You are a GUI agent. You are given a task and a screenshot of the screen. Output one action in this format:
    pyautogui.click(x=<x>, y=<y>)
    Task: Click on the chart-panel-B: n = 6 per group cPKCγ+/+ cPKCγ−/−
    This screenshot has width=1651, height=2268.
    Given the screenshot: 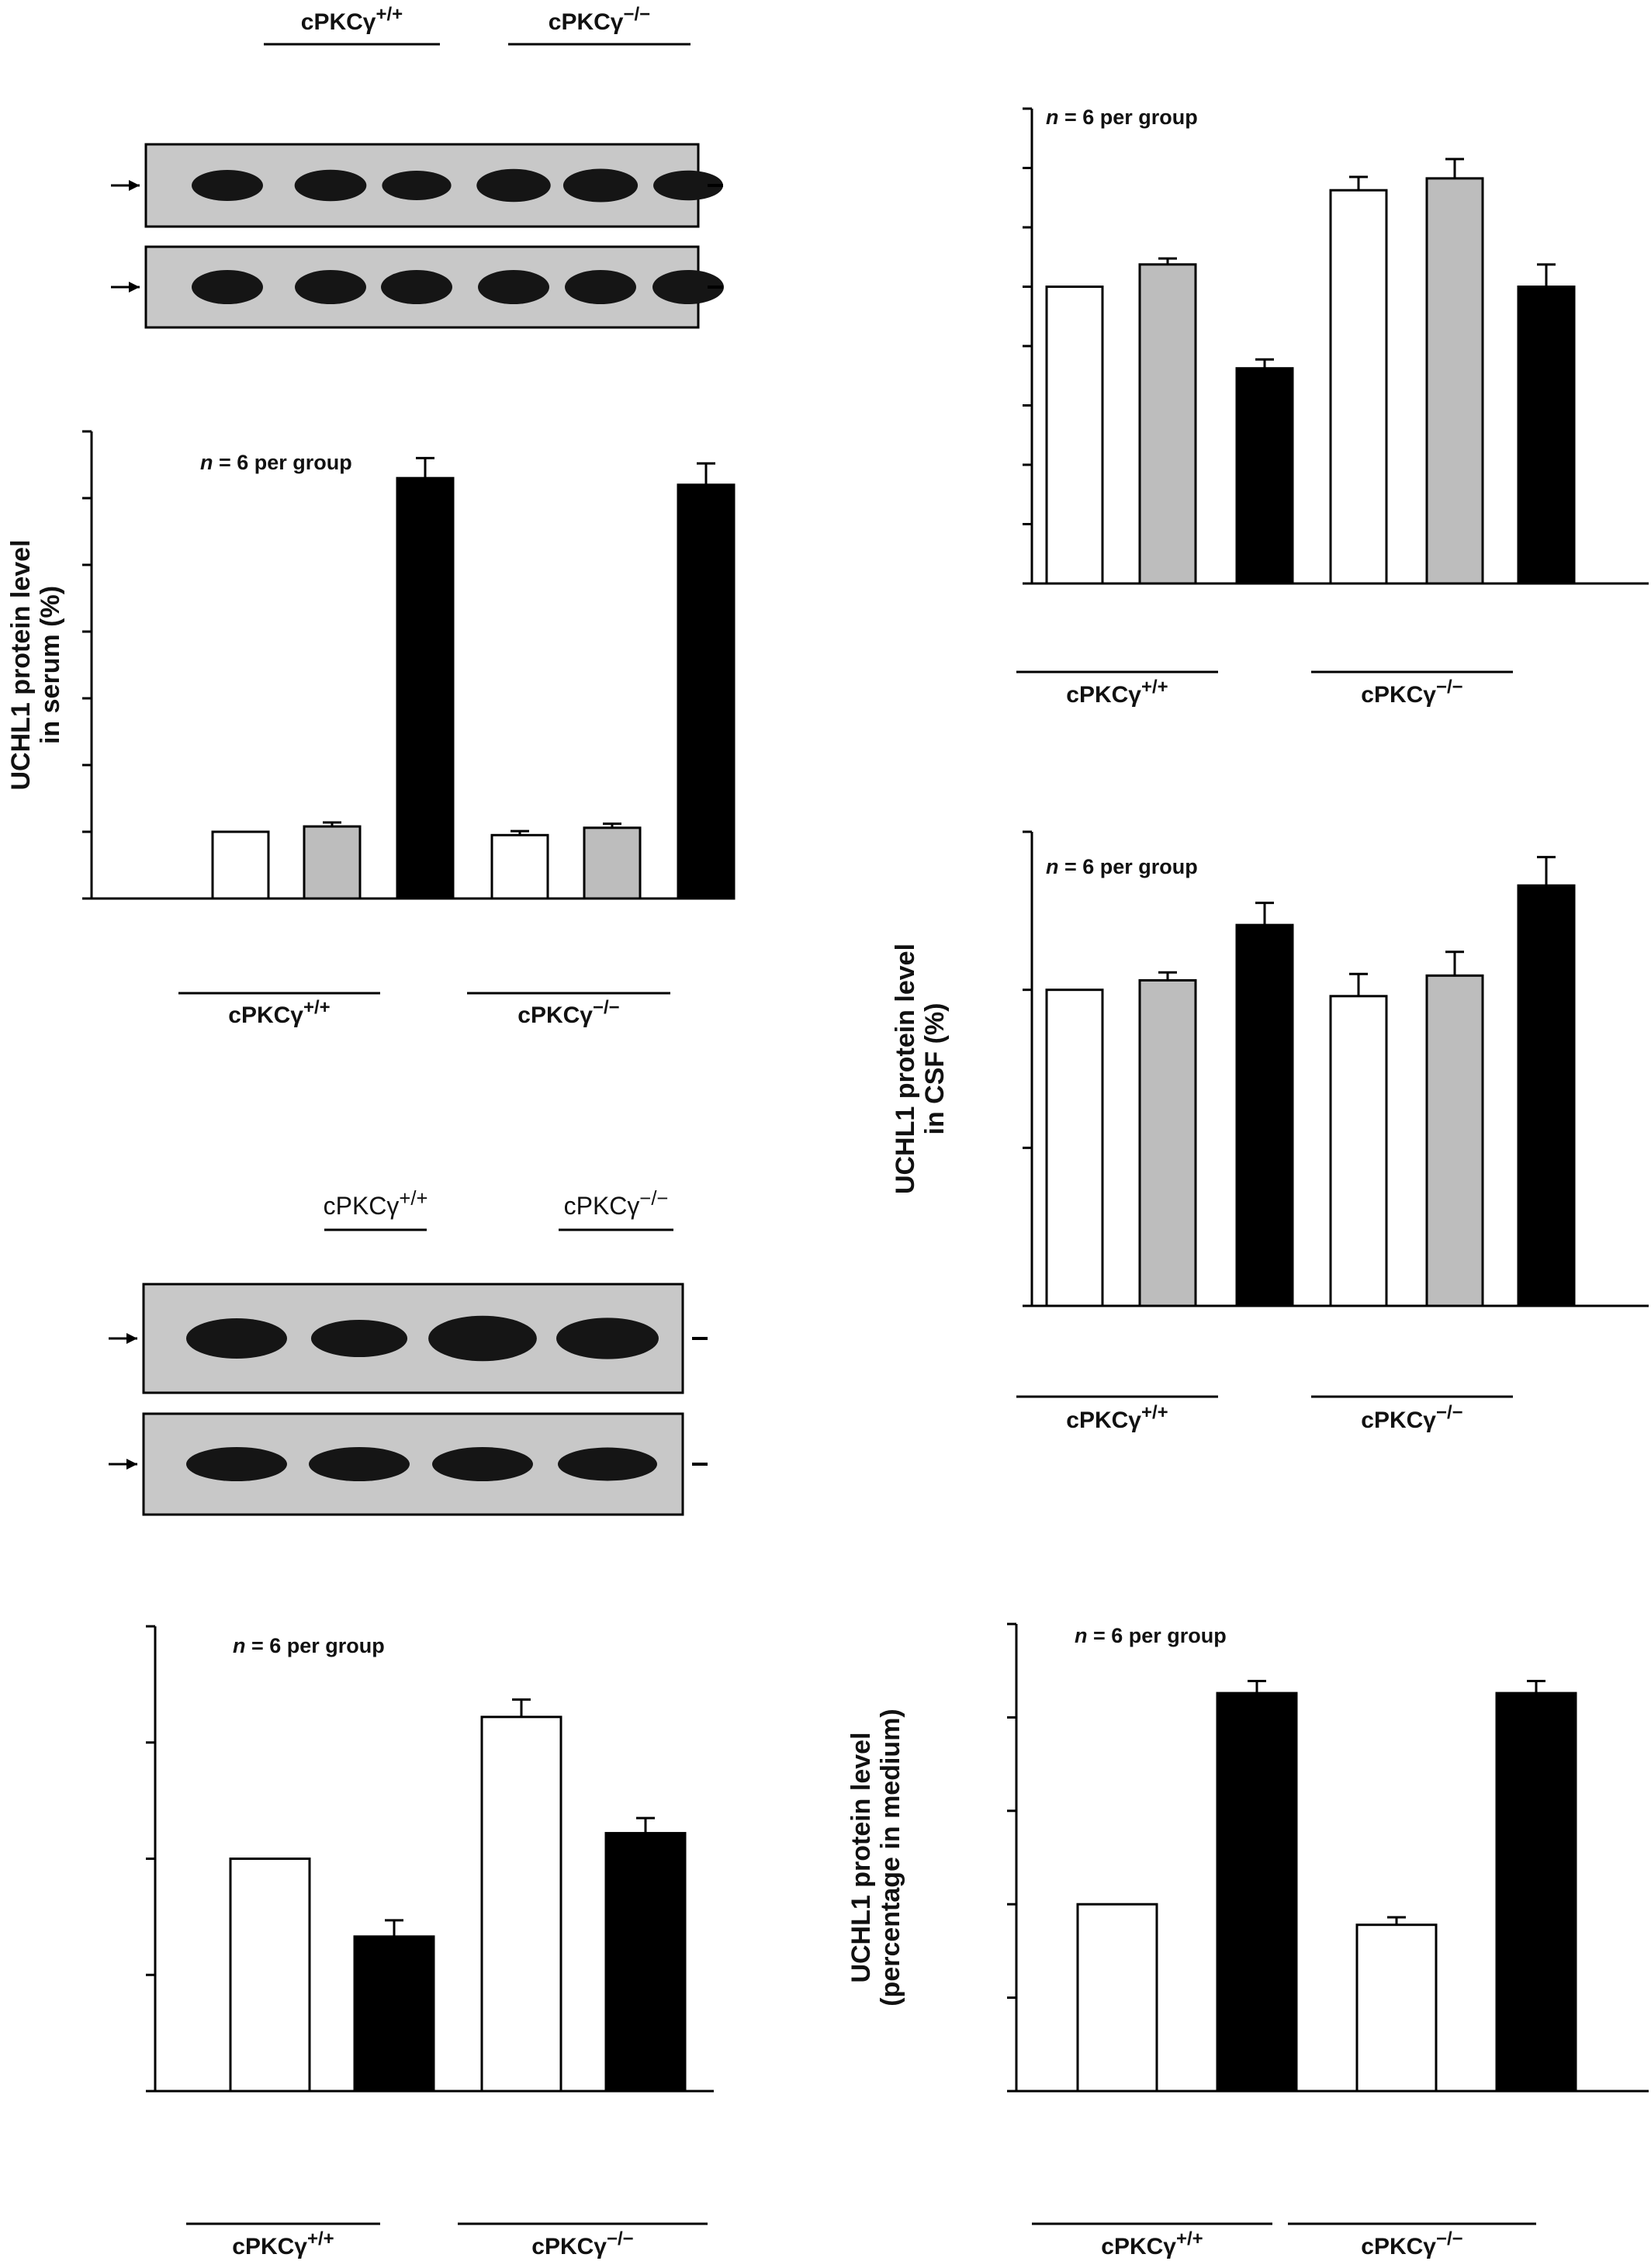 What is the action you would take?
    pyautogui.click(x=1332, y=407)
    